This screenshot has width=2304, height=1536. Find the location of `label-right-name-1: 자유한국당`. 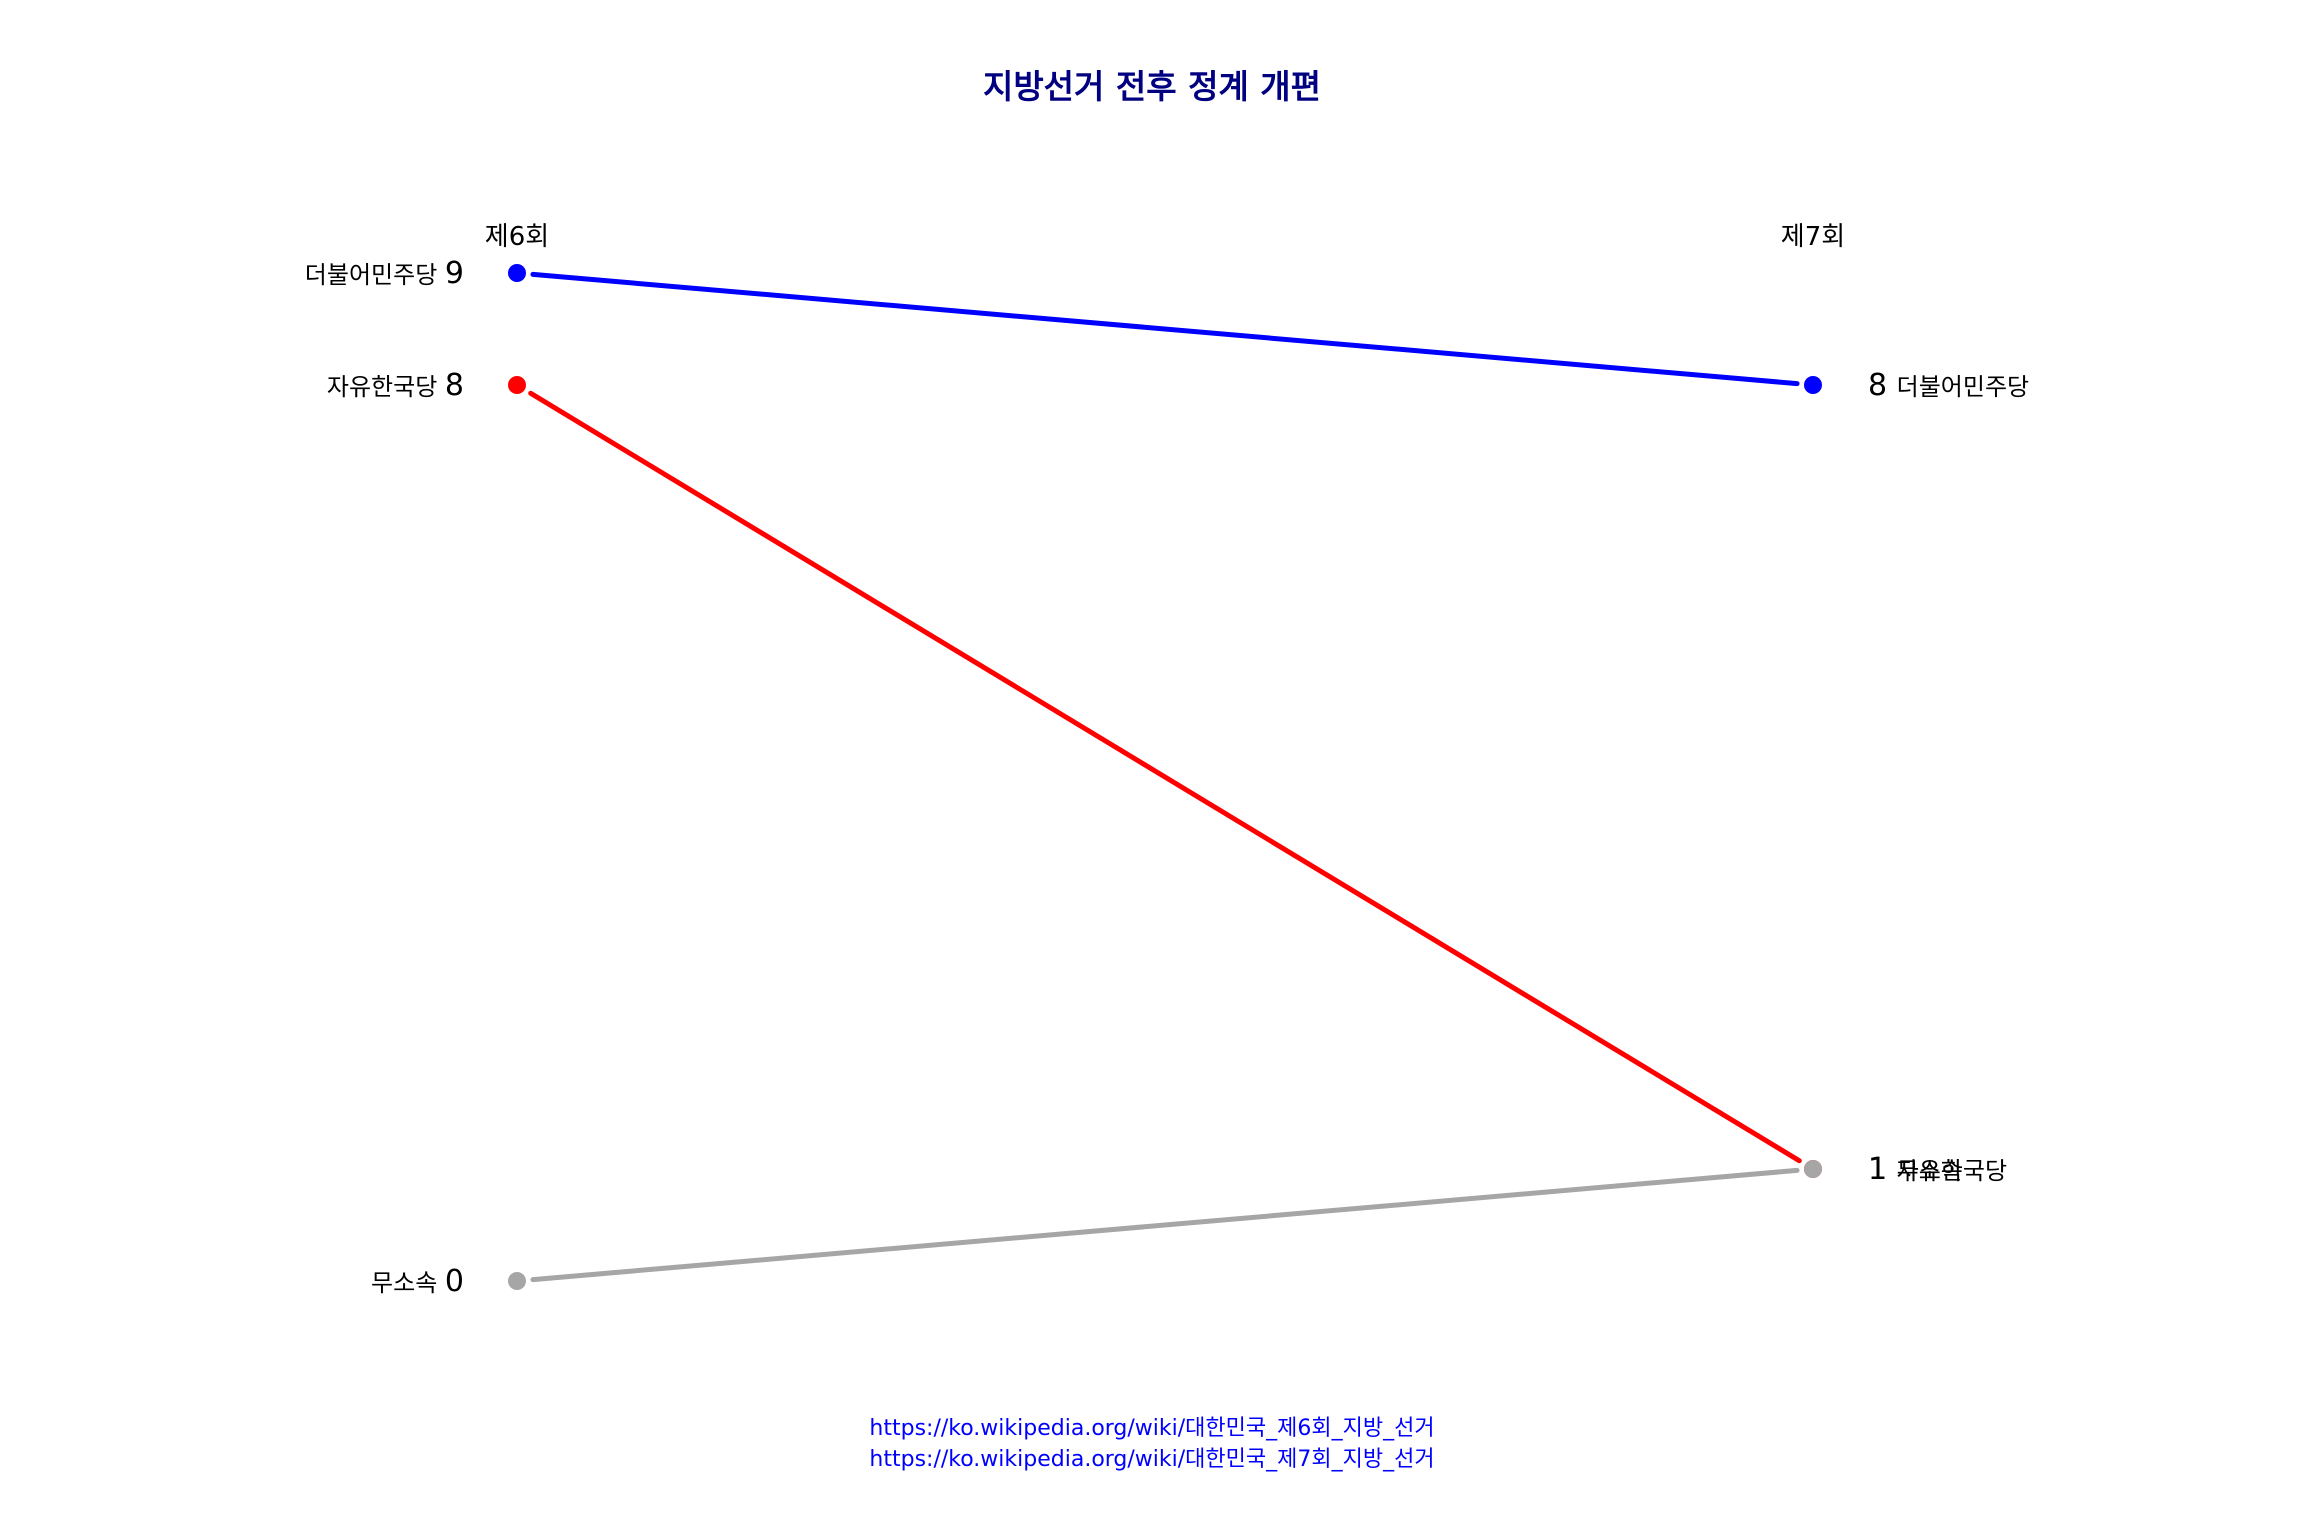

label-right-name-1: 자유한국당 is located at coordinates (1952, 1171).